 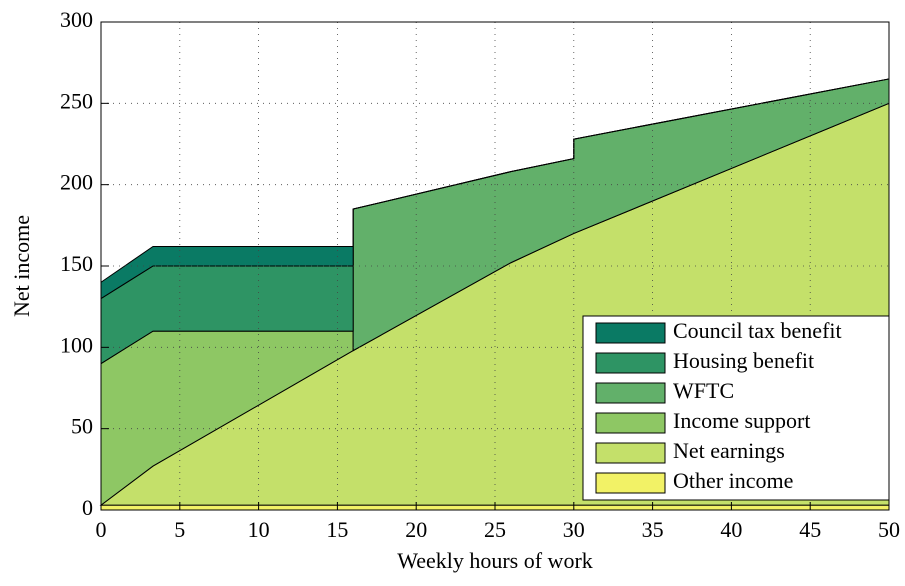 I want to click on y-axis-label: Net income, so click(x=21, y=266).